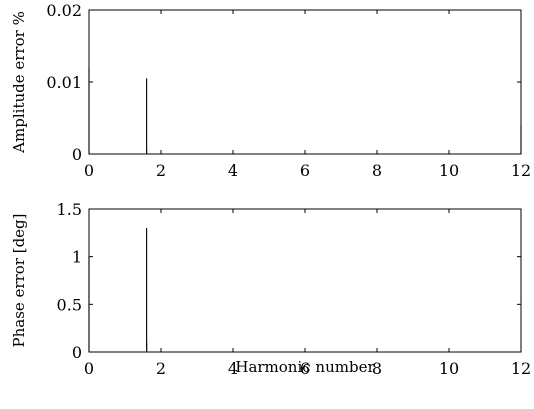 The width and height of the screenshot is (534, 409). I want to click on phase-x-tick-label: 6, so click(305, 368).